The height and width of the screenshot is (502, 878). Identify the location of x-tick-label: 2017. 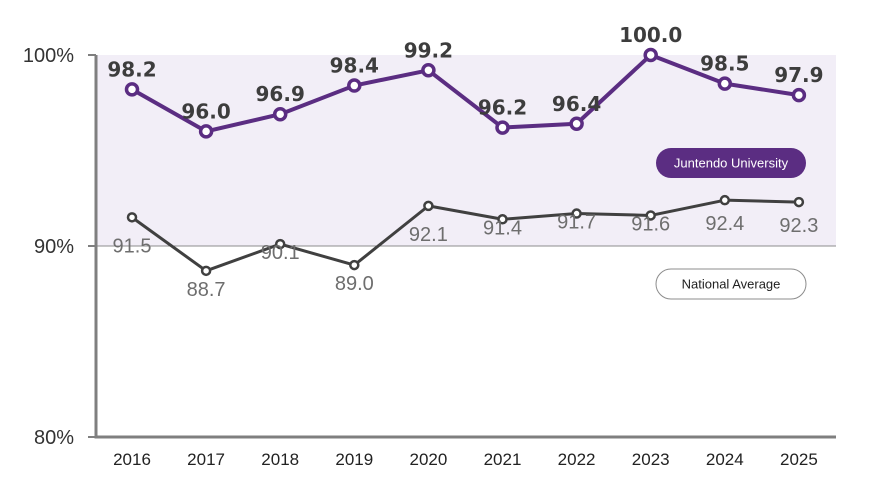
(206, 459).